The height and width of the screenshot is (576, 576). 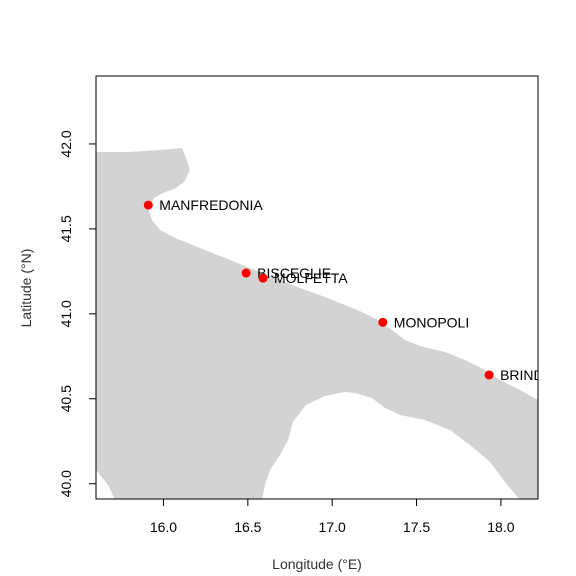 I want to click on x-tick-label: 17.0, so click(x=332, y=527).